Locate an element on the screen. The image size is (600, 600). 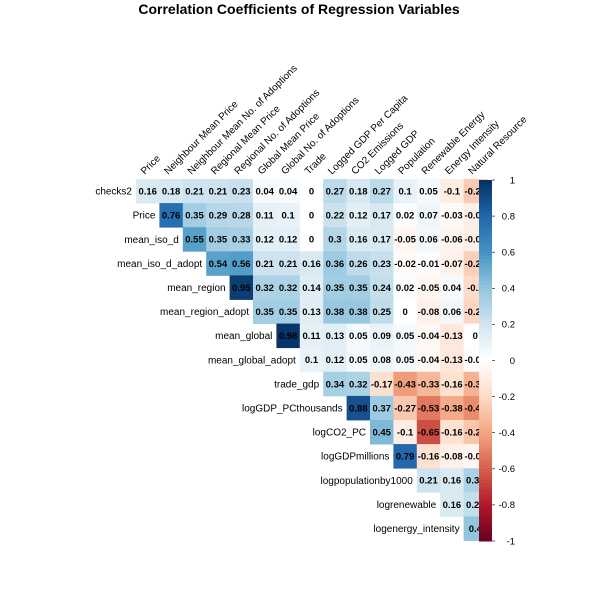
cell-value-label: 0.55 is located at coordinates (194, 240).